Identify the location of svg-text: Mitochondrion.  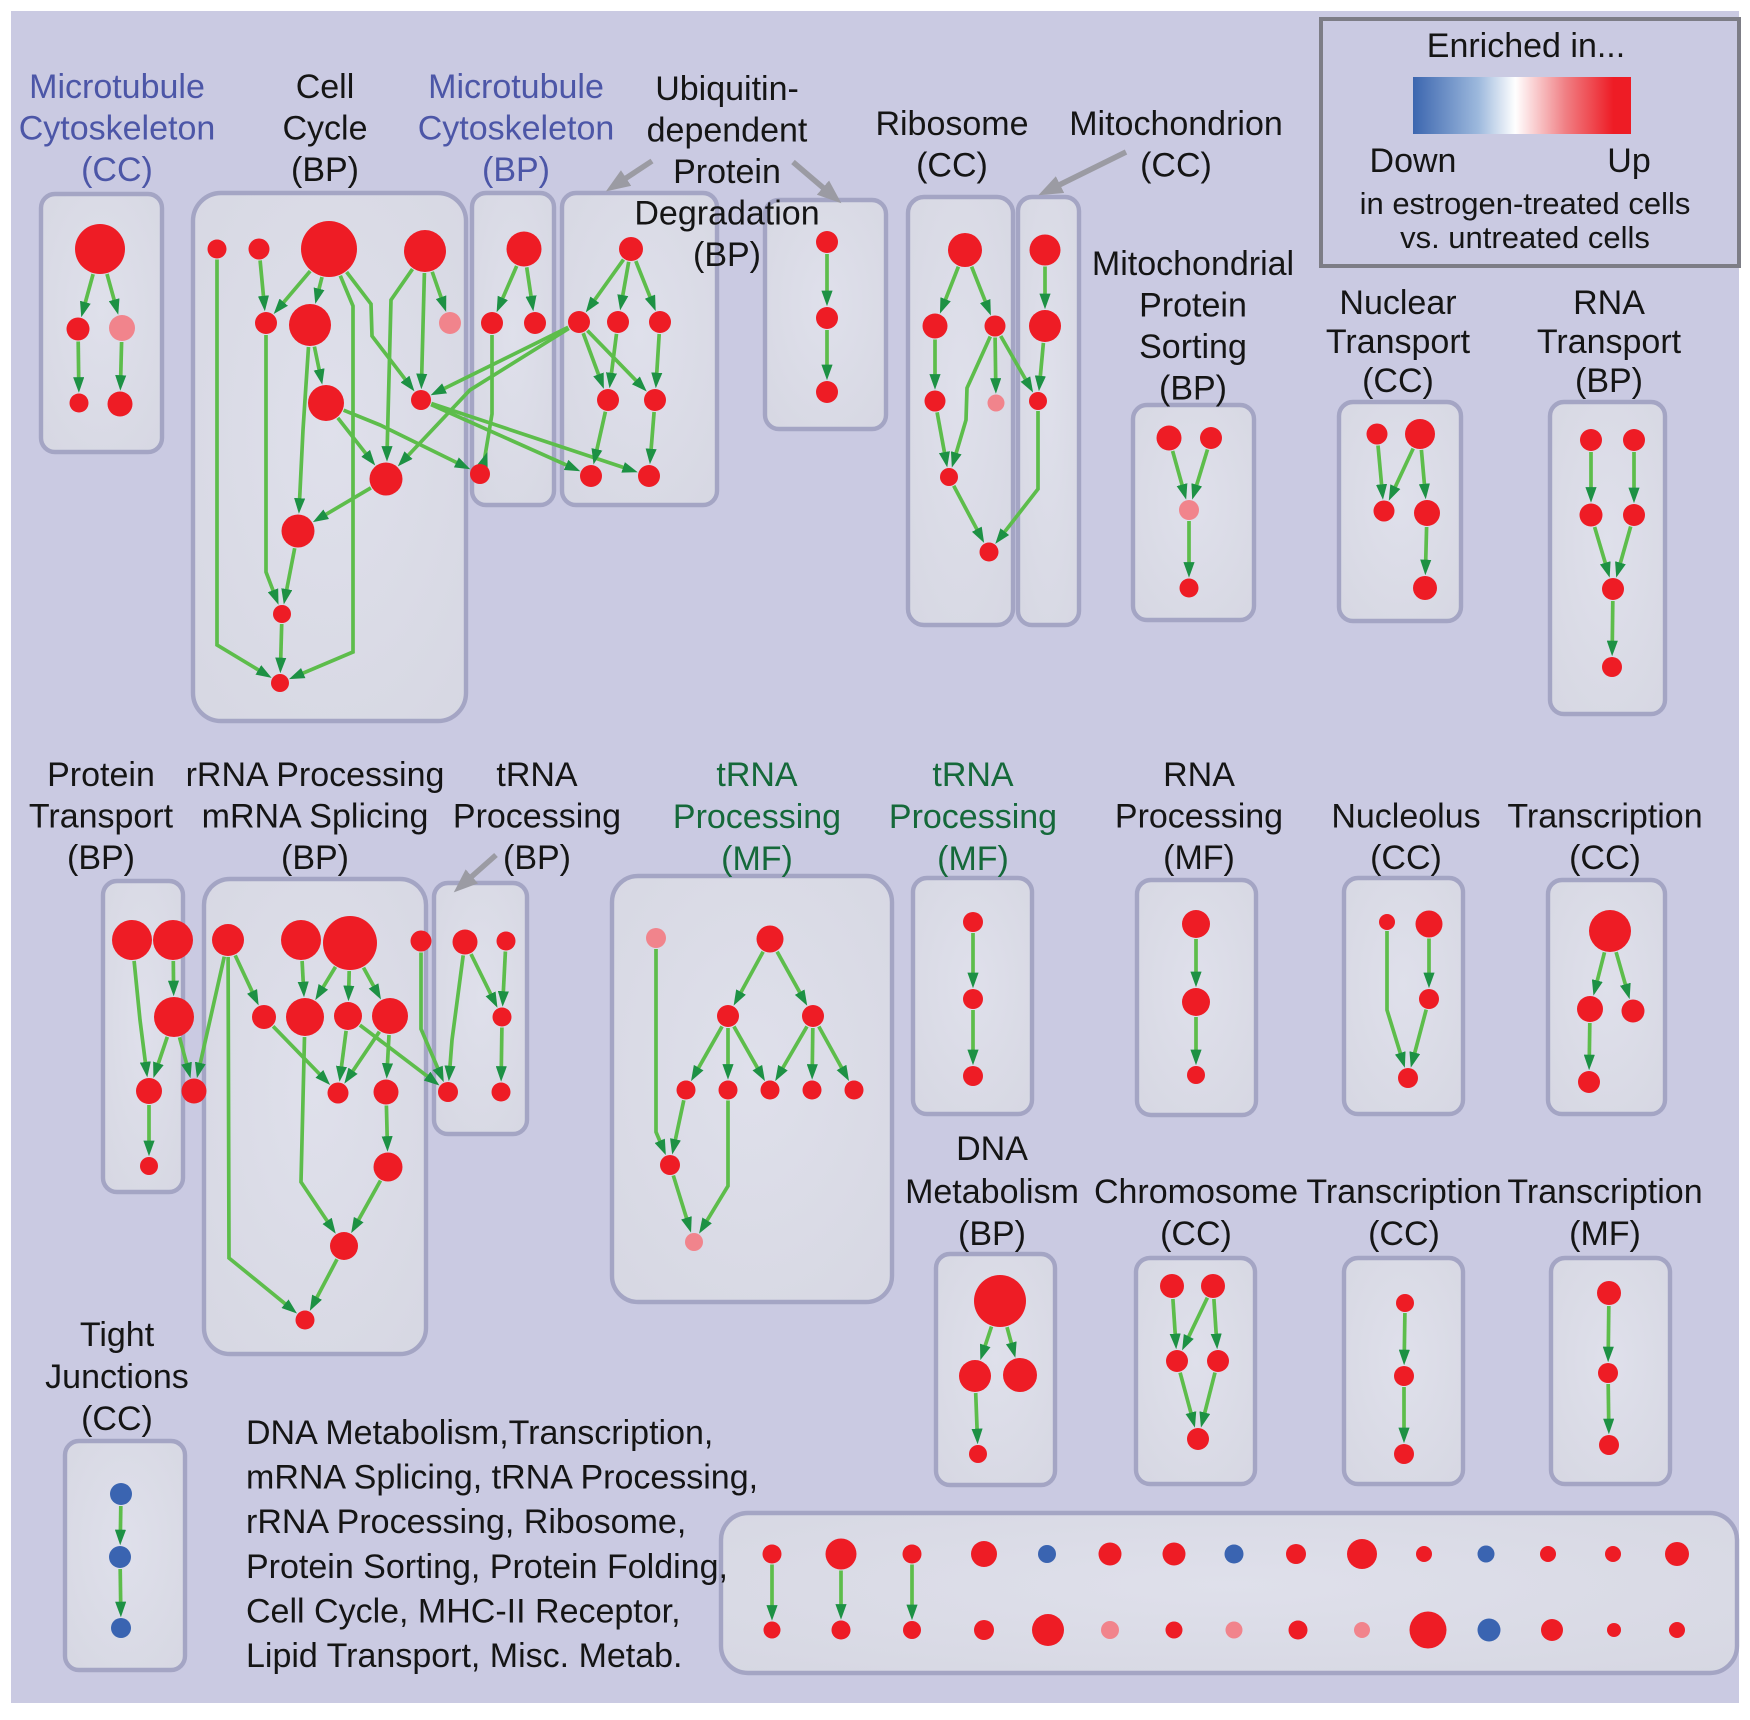
(1176, 124).